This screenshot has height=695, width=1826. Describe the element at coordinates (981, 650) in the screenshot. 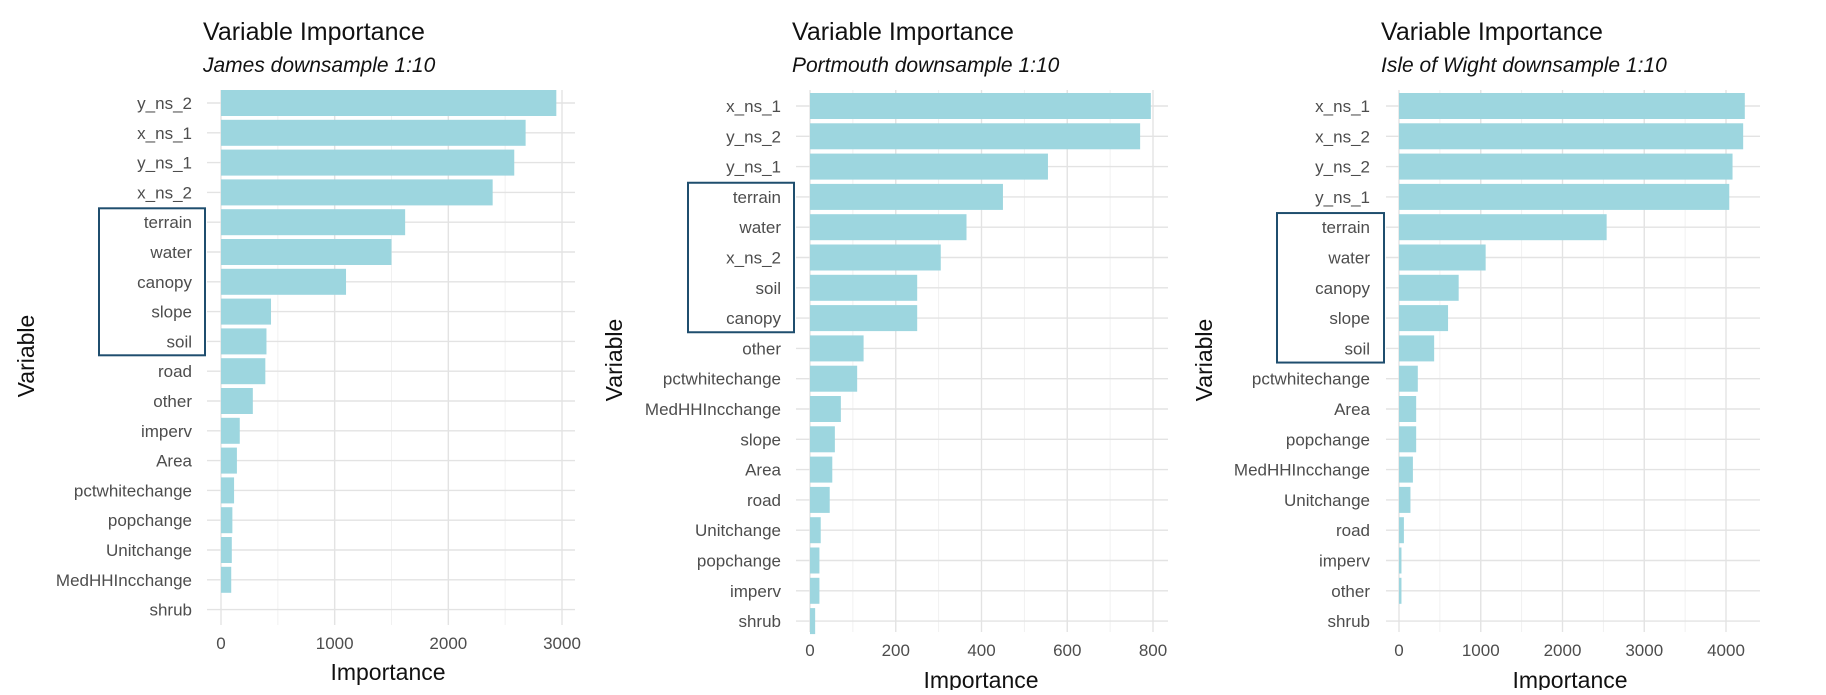

I see `x-tick-label: 400` at that location.